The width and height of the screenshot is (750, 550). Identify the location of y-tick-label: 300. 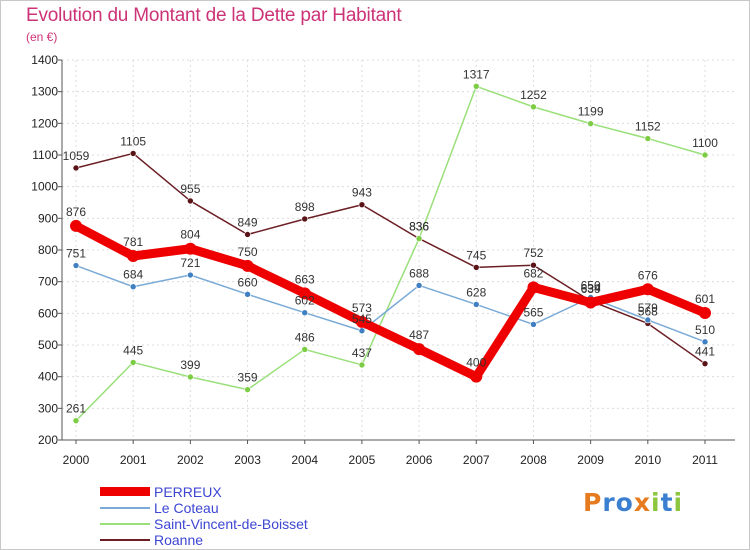
(48, 408).